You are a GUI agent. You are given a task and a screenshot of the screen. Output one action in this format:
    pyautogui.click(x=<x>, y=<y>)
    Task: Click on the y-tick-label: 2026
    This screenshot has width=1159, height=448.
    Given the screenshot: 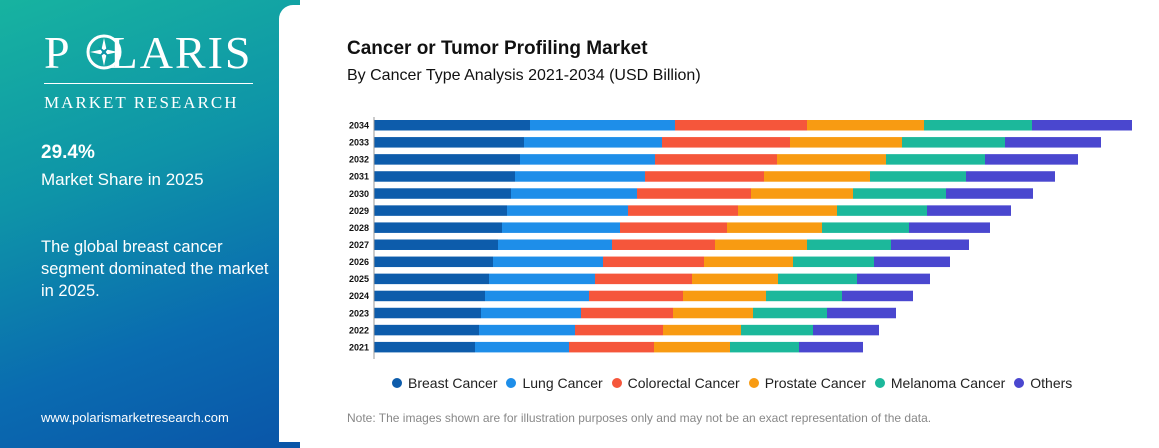 What is the action you would take?
    pyautogui.click(x=359, y=262)
    